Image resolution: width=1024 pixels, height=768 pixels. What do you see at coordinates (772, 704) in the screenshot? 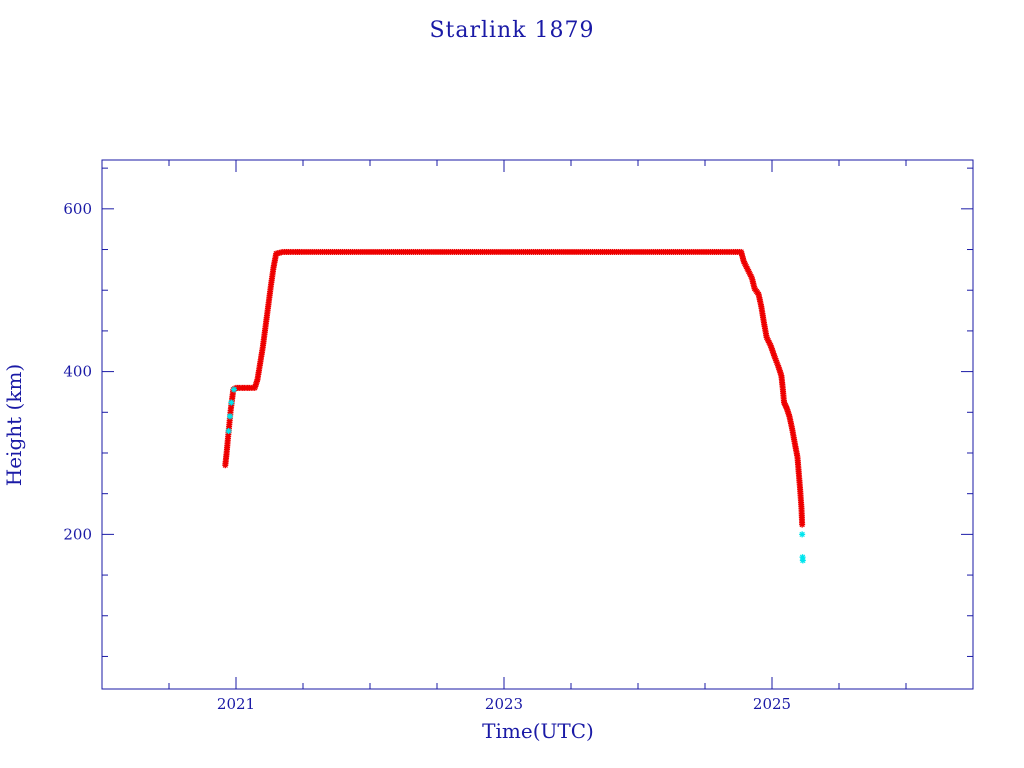
I see `x-tick-label: 2025` at bounding box center [772, 704].